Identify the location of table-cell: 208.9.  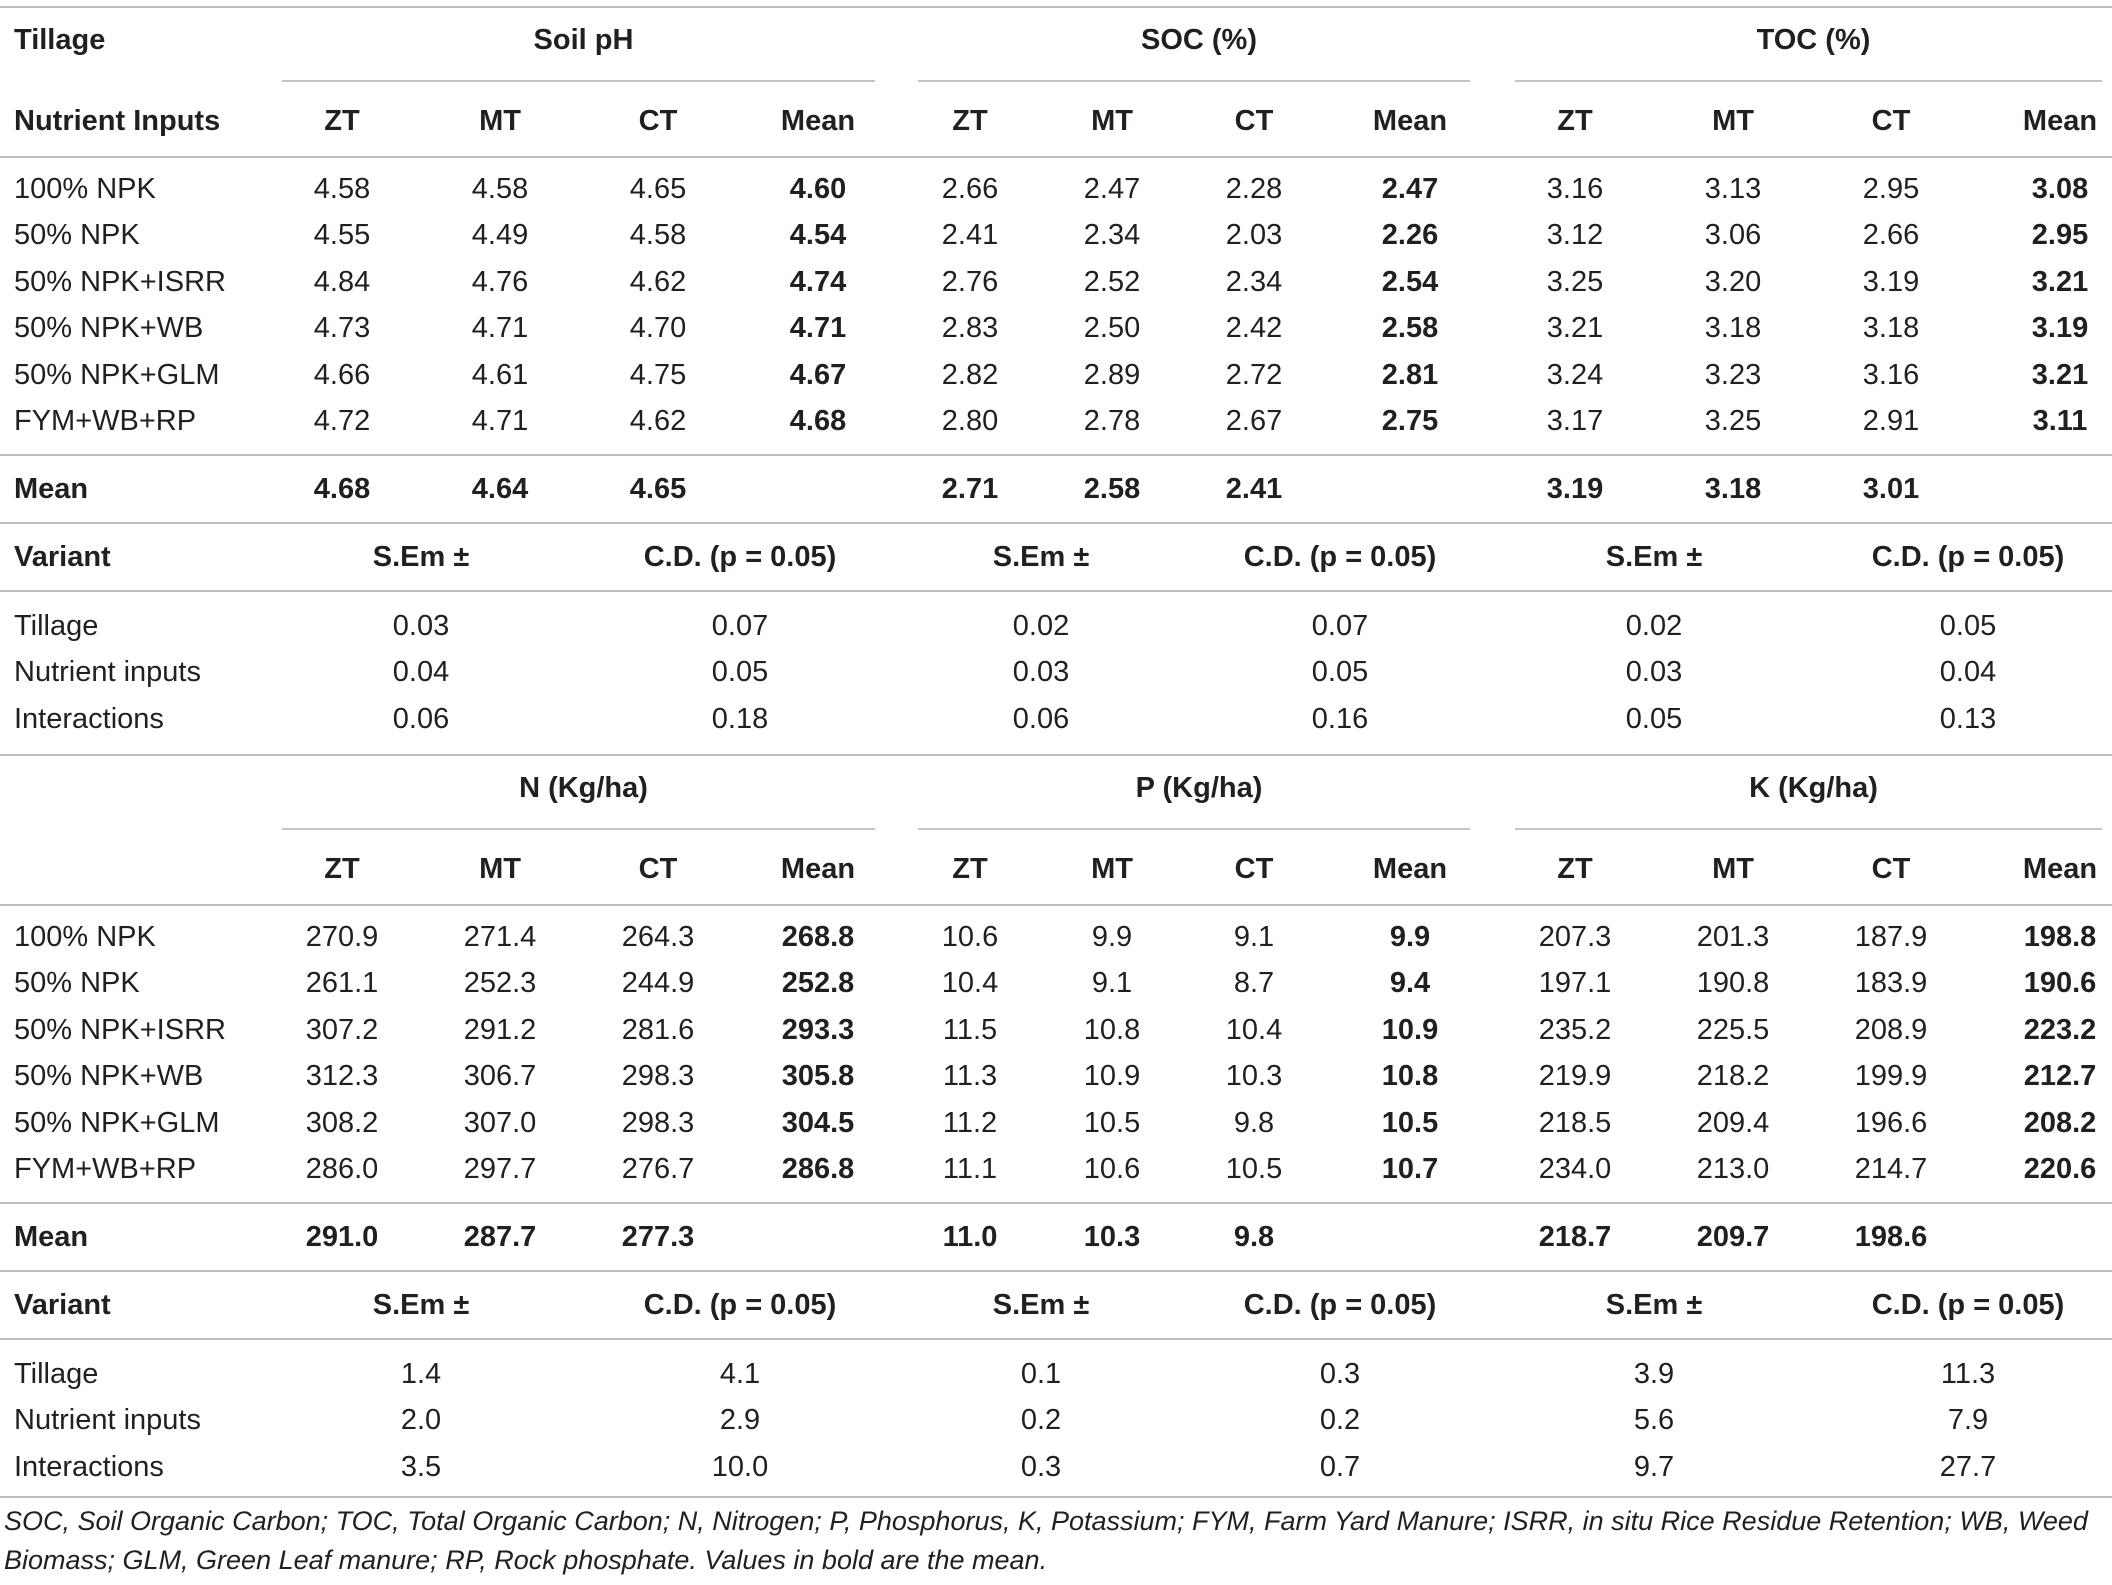
(1891, 1029).